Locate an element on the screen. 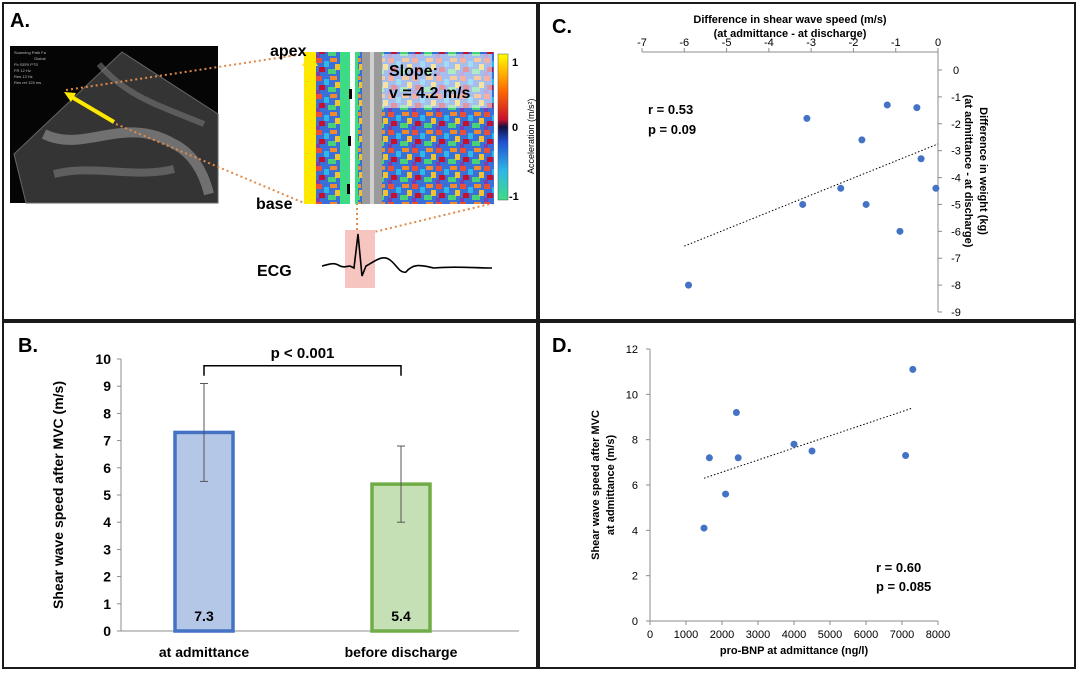 The height and width of the screenshot is (675, 1080). x-category-label: before discharge is located at coordinates (401, 652).